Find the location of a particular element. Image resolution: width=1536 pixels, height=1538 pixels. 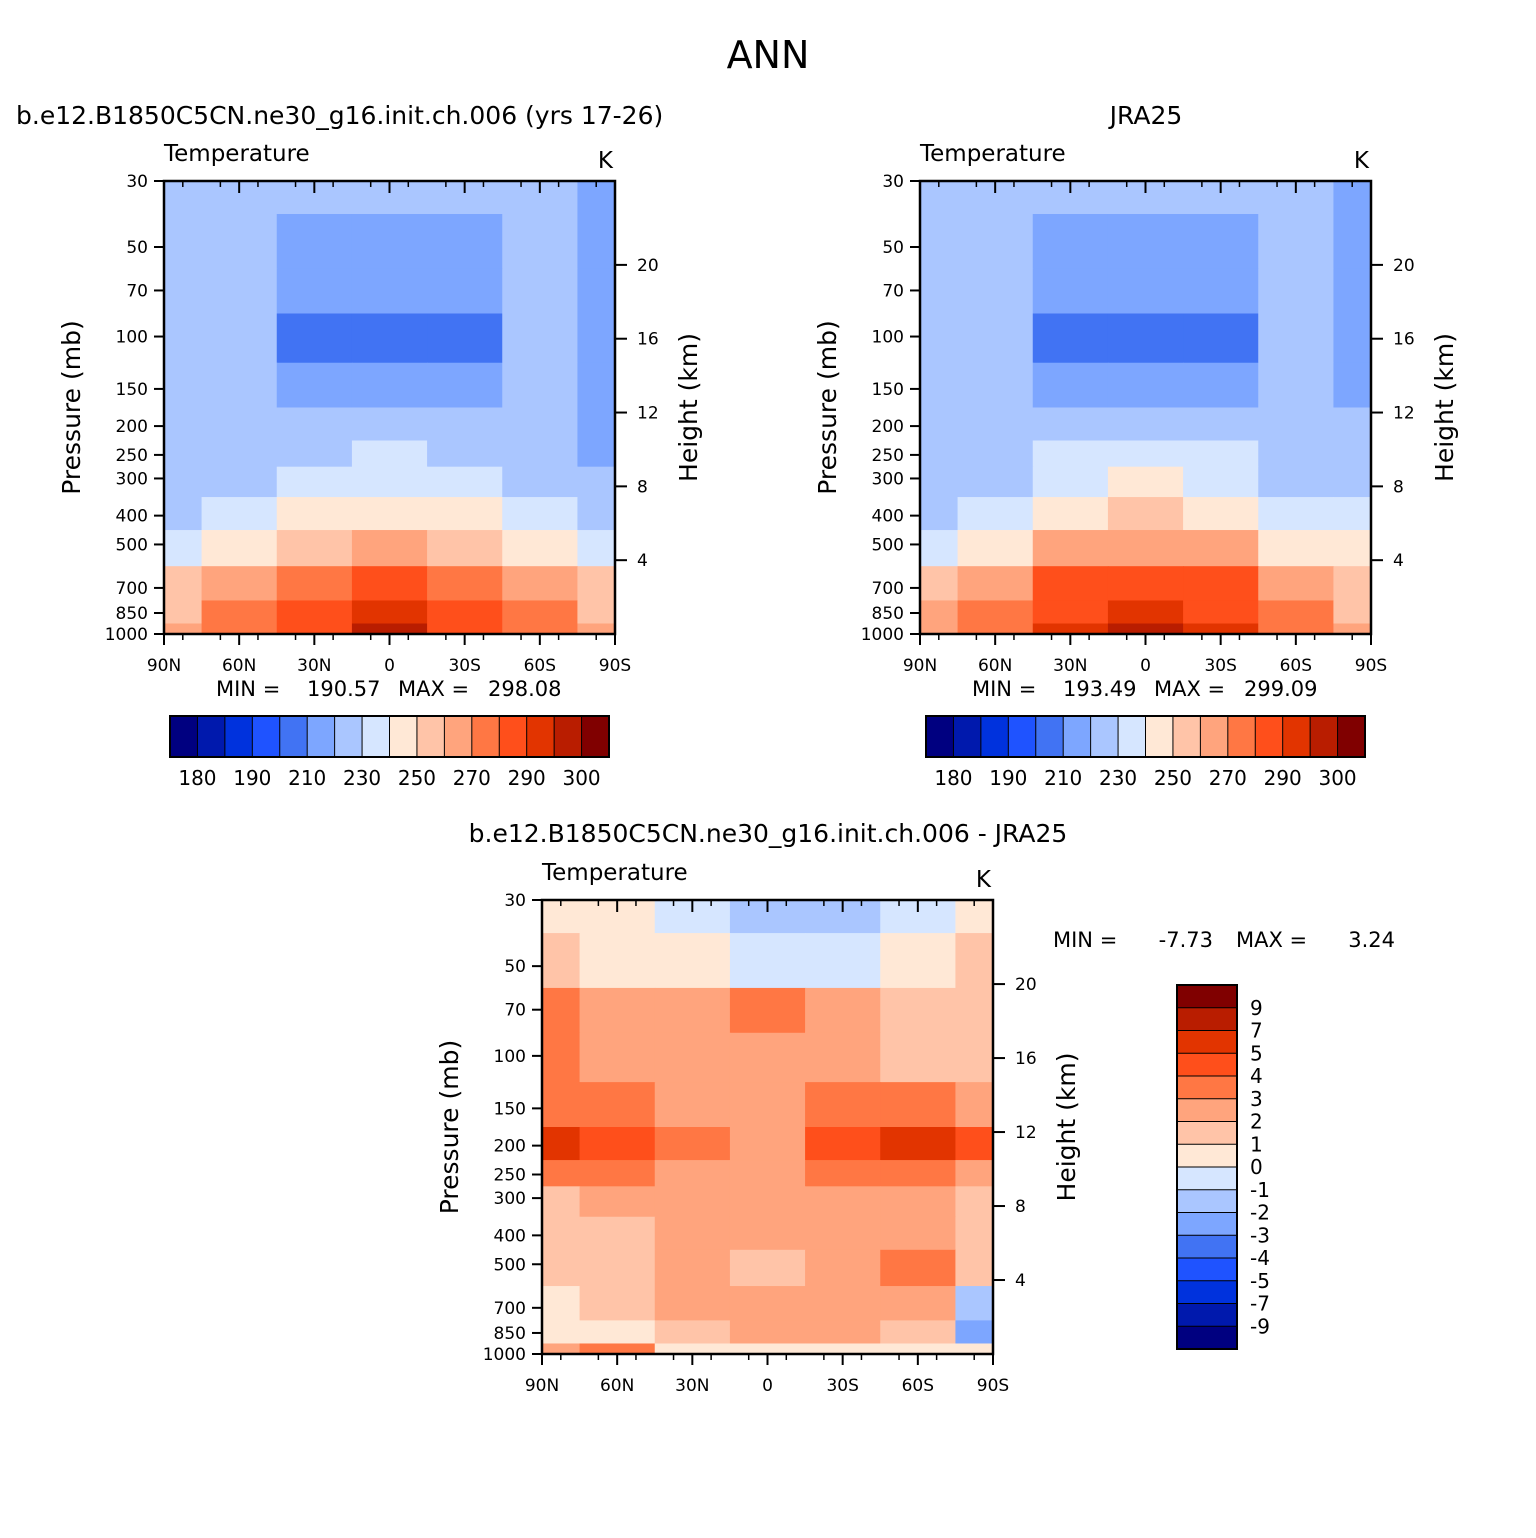

pressure-tick-label: 700 is located at coordinates (888, 589).